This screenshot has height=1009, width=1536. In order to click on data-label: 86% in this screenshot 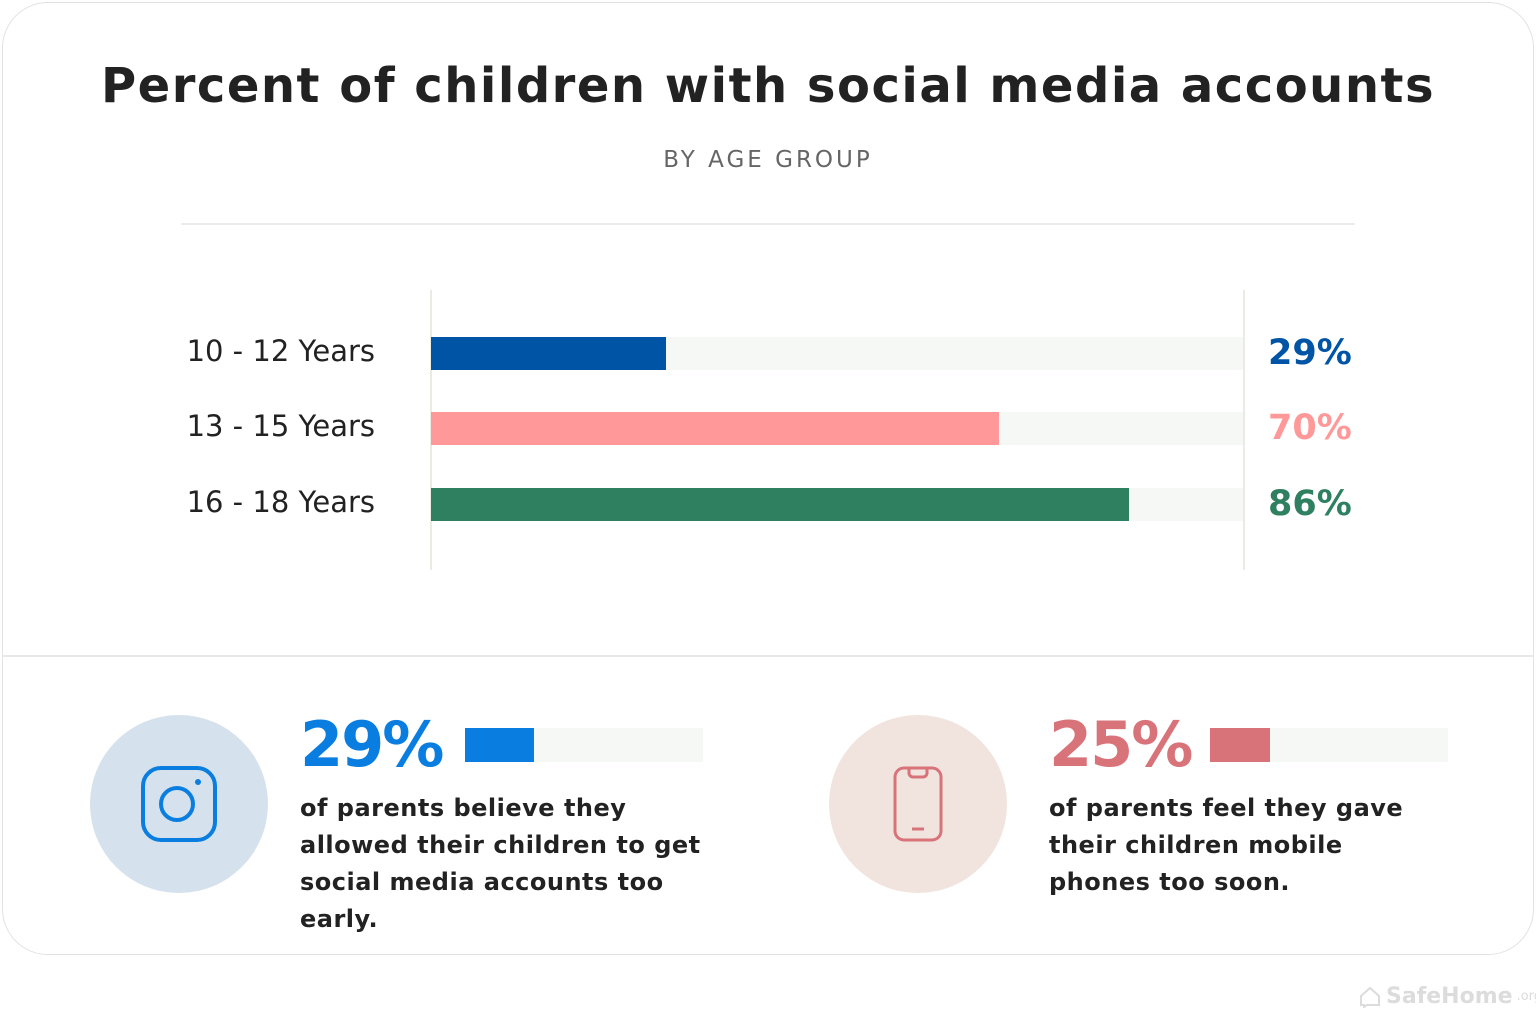, I will do `click(1310, 504)`.